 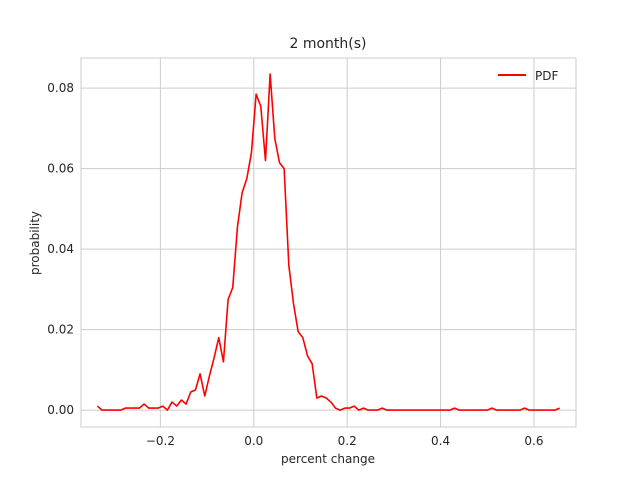 I want to click on chart-title: 2 month(s), so click(x=327, y=44).